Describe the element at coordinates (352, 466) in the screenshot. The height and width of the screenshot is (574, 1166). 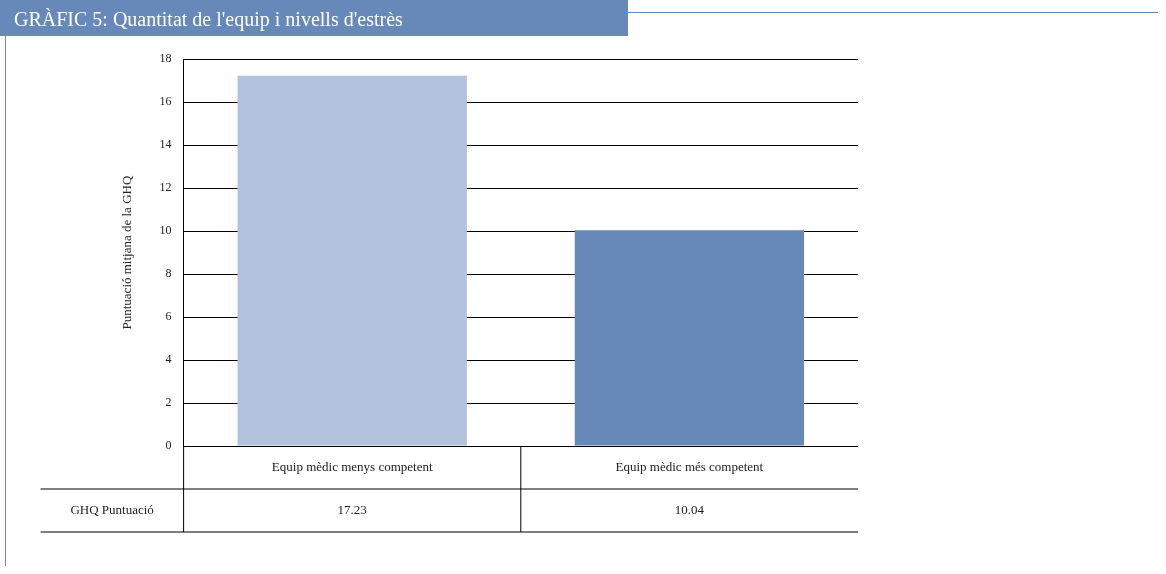
I see `x-tick-label: Equip mèdic menys competent` at that location.